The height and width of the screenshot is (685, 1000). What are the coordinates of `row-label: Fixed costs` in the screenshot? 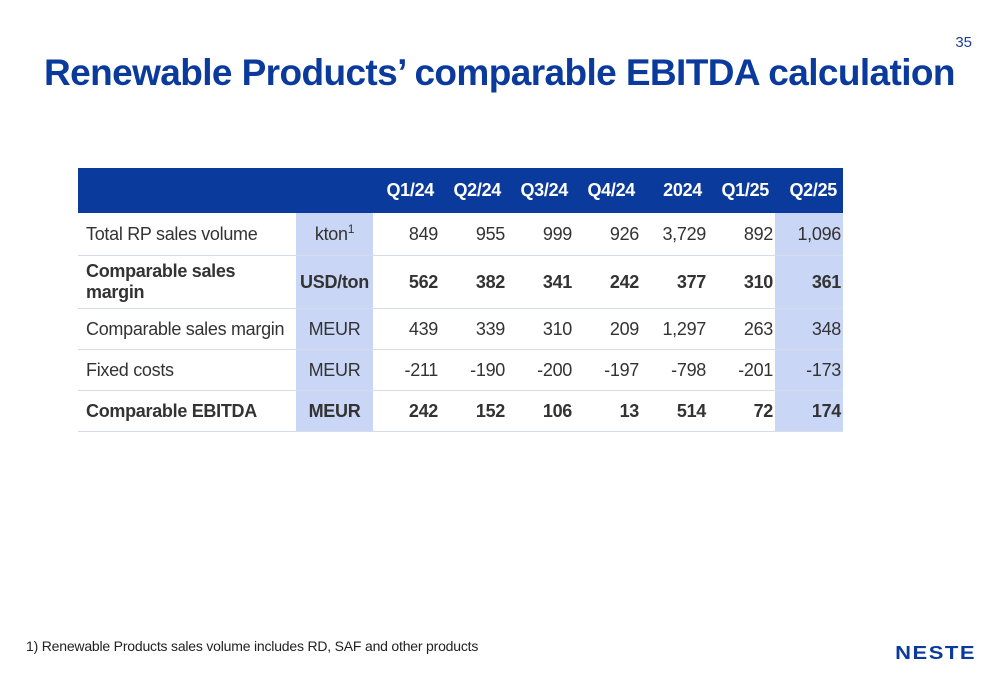 It's located at (187, 370).